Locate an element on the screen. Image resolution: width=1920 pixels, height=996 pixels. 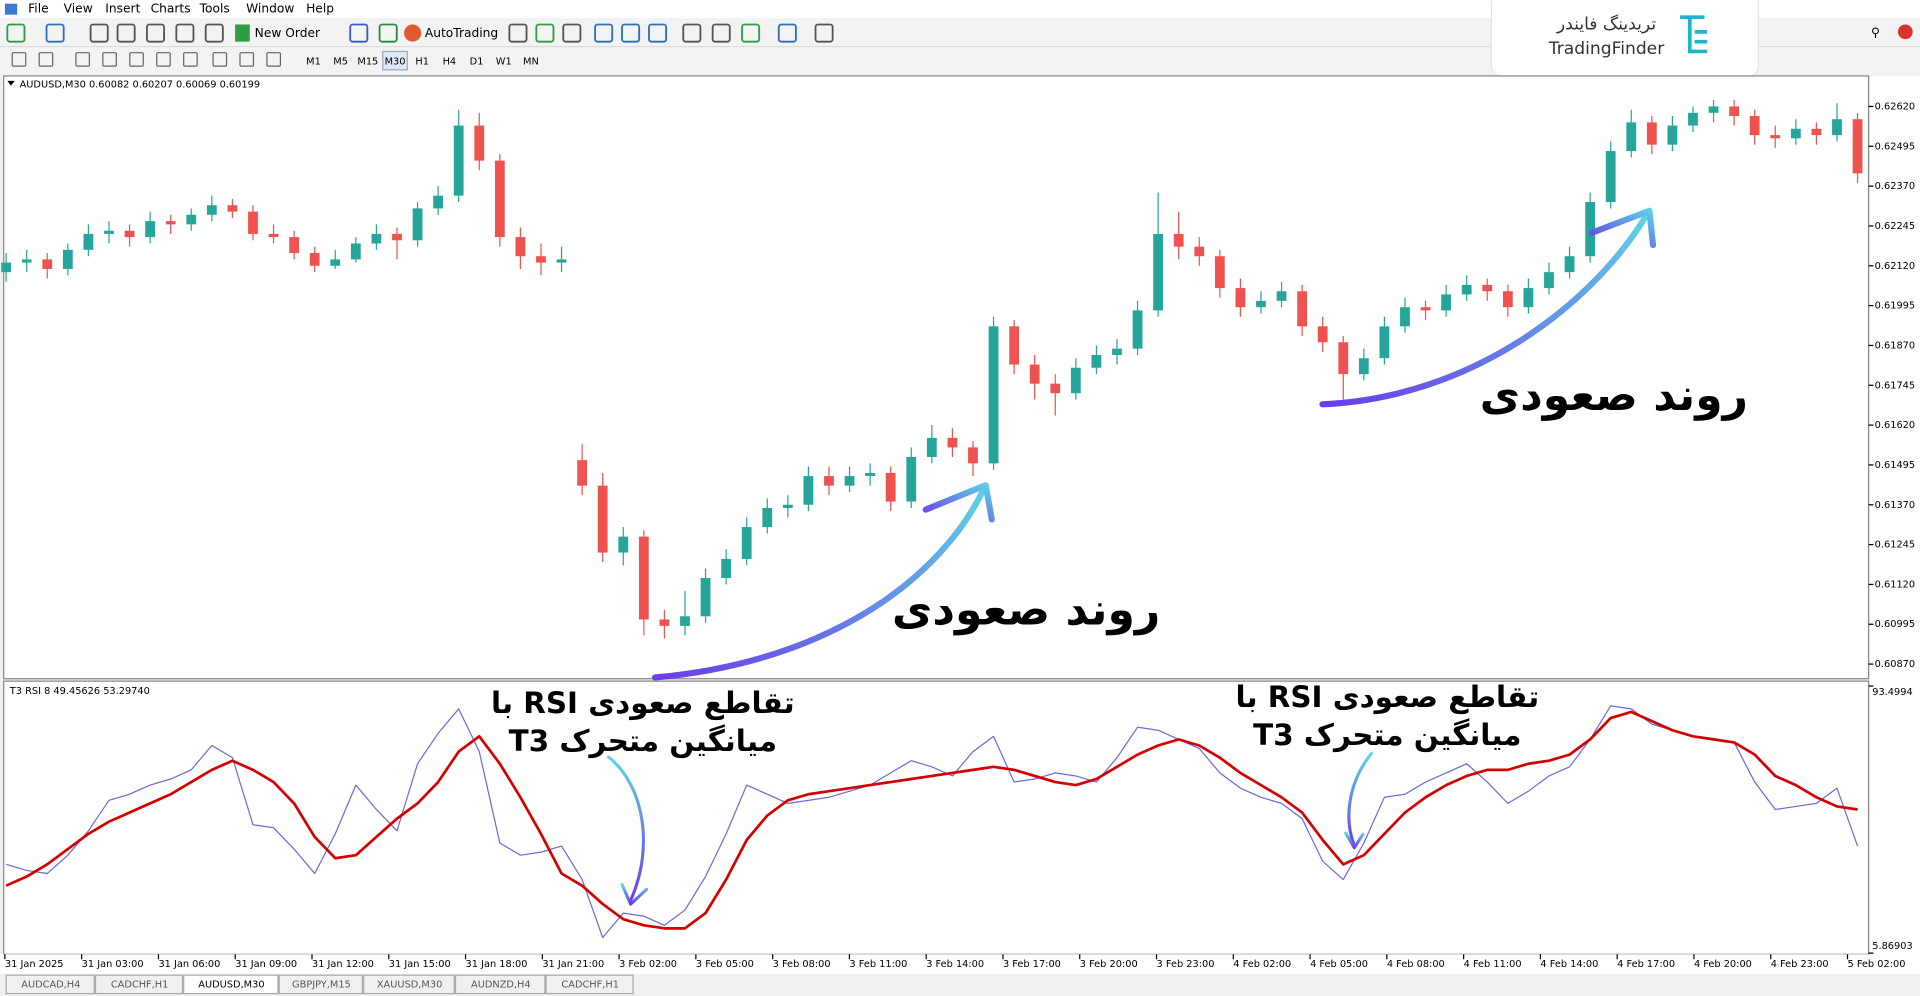
x-tick-label: 31 Jan 09:00 is located at coordinates (266, 964).